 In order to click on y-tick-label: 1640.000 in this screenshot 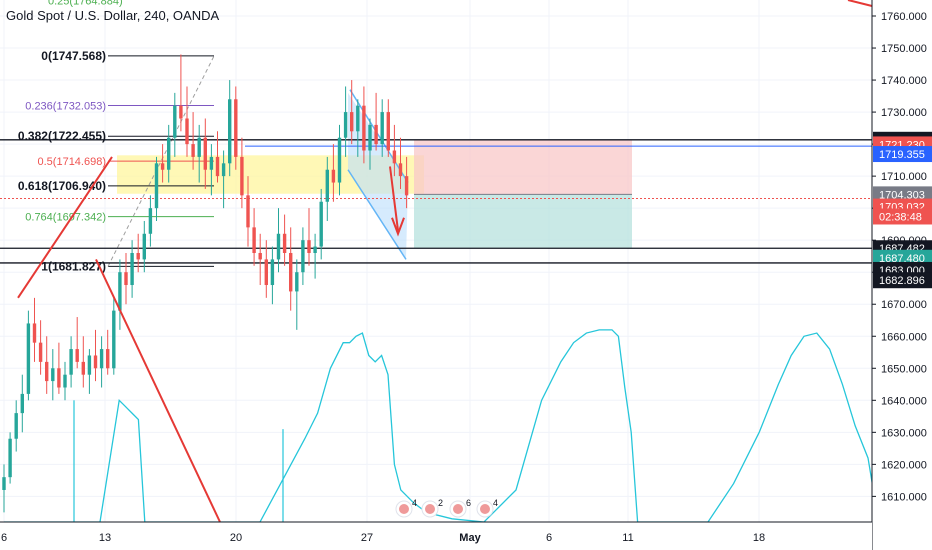, I will do `click(904, 401)`.